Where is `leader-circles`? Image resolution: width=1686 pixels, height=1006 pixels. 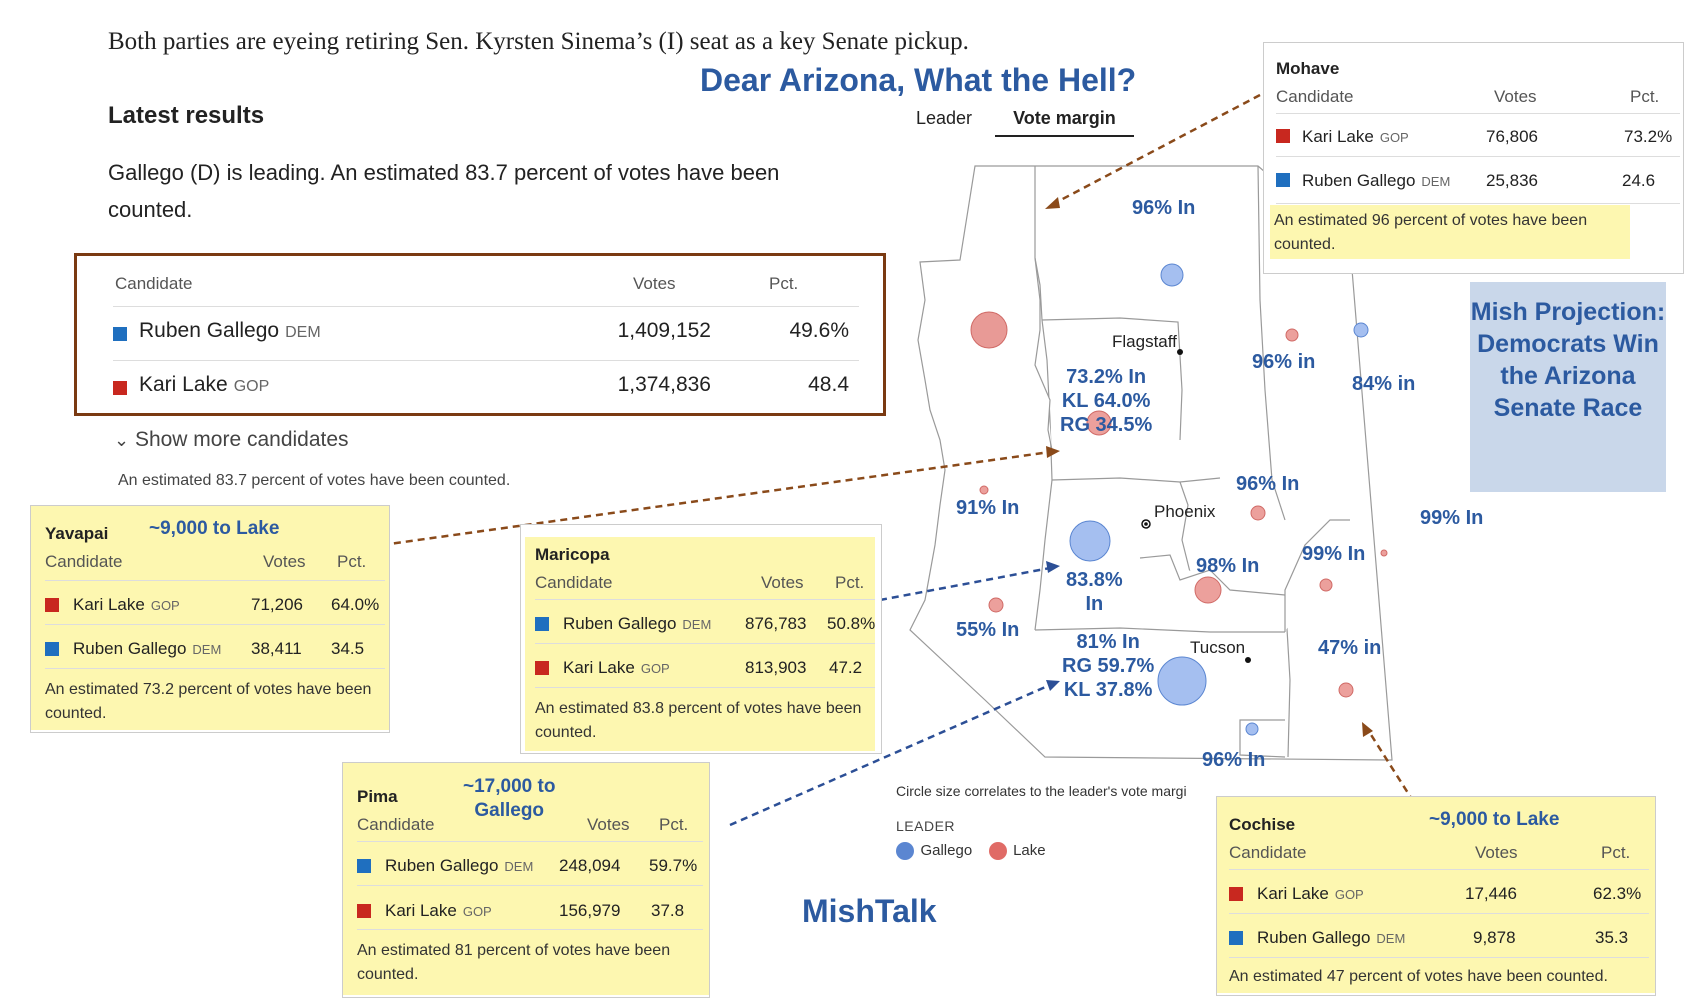
leader-circles is located at coordinates (1179, 499).